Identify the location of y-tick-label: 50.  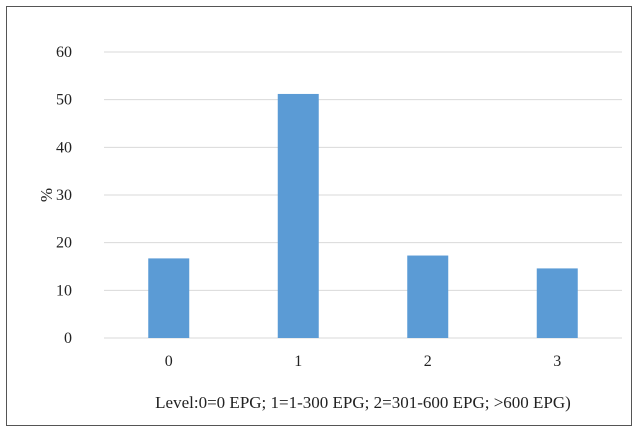
(64, 100).